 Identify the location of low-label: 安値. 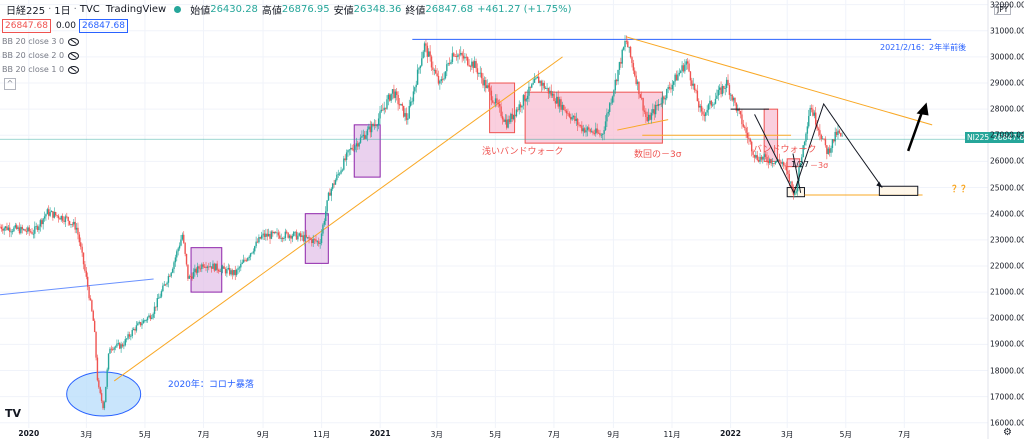
(343, 11).